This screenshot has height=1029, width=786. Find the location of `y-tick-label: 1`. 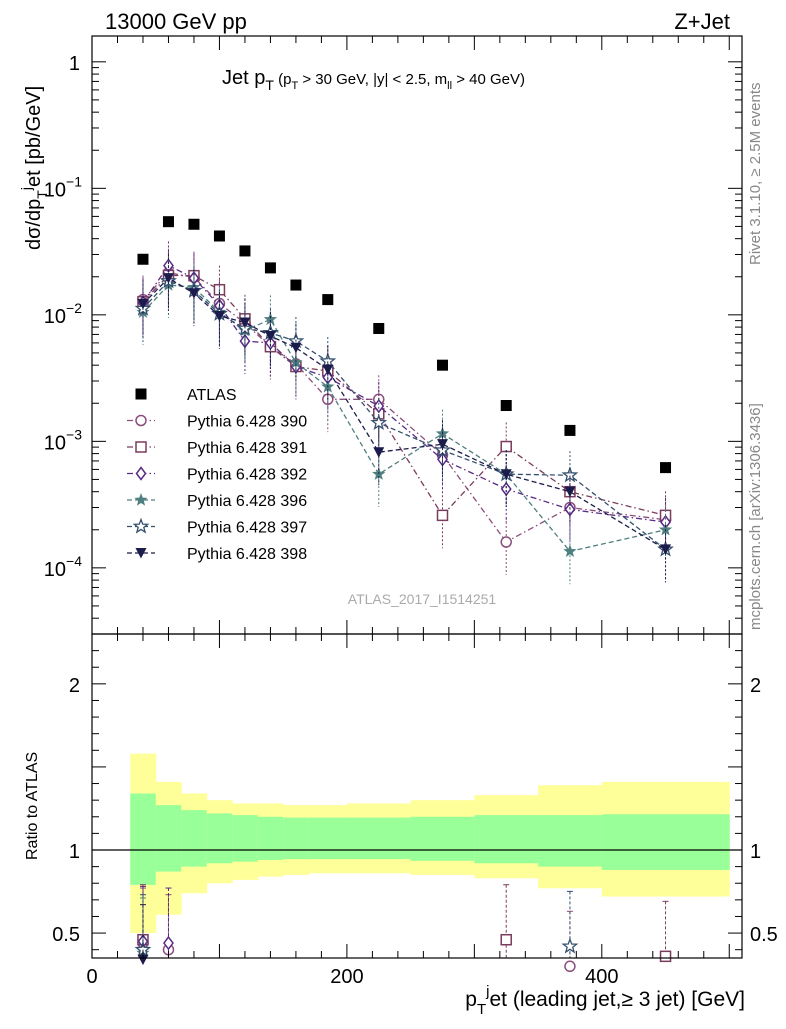

y-tick-label: 1 is located at coordinates (74, 64).